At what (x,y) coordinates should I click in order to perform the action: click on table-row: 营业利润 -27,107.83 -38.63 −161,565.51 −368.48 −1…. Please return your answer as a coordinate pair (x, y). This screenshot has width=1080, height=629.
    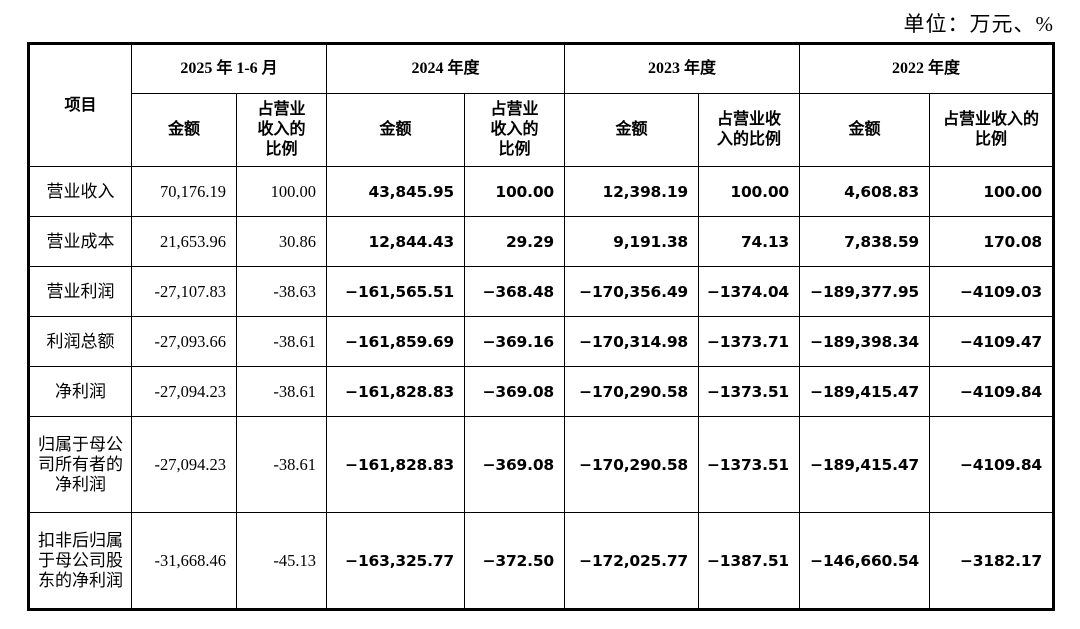
    Looking at the image, I should click on (541, 291).